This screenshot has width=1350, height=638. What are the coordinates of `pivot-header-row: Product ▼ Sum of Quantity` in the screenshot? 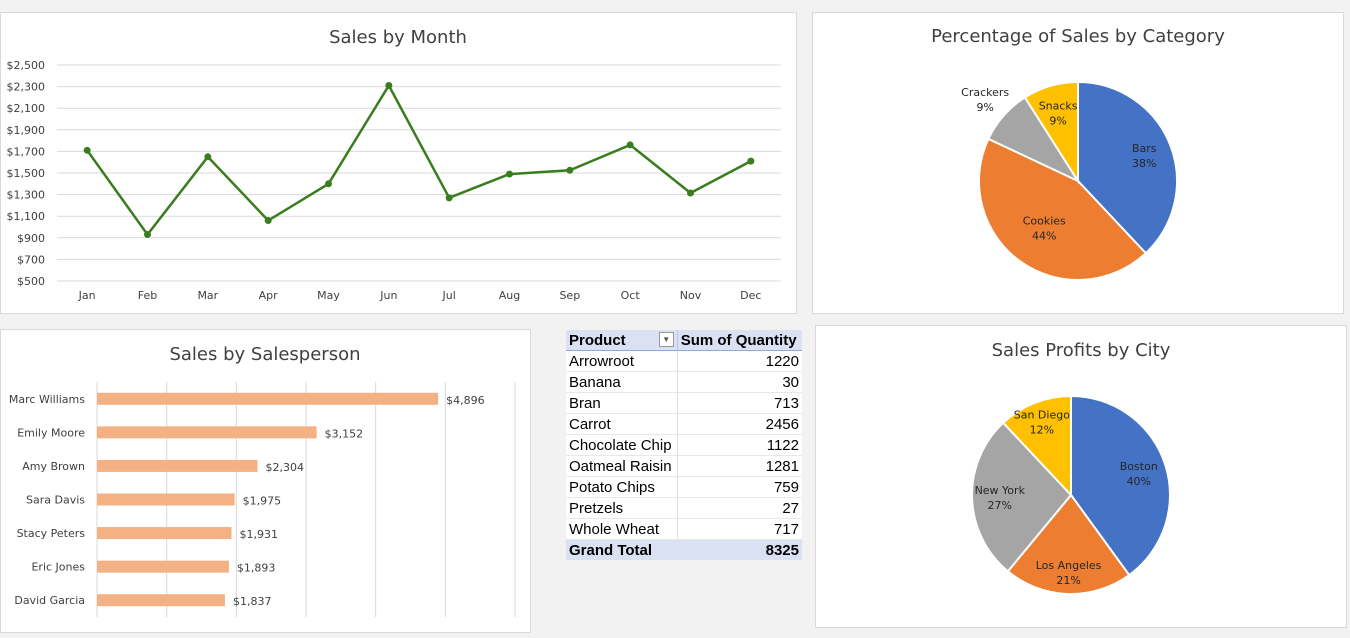 It's located at (684, 340).